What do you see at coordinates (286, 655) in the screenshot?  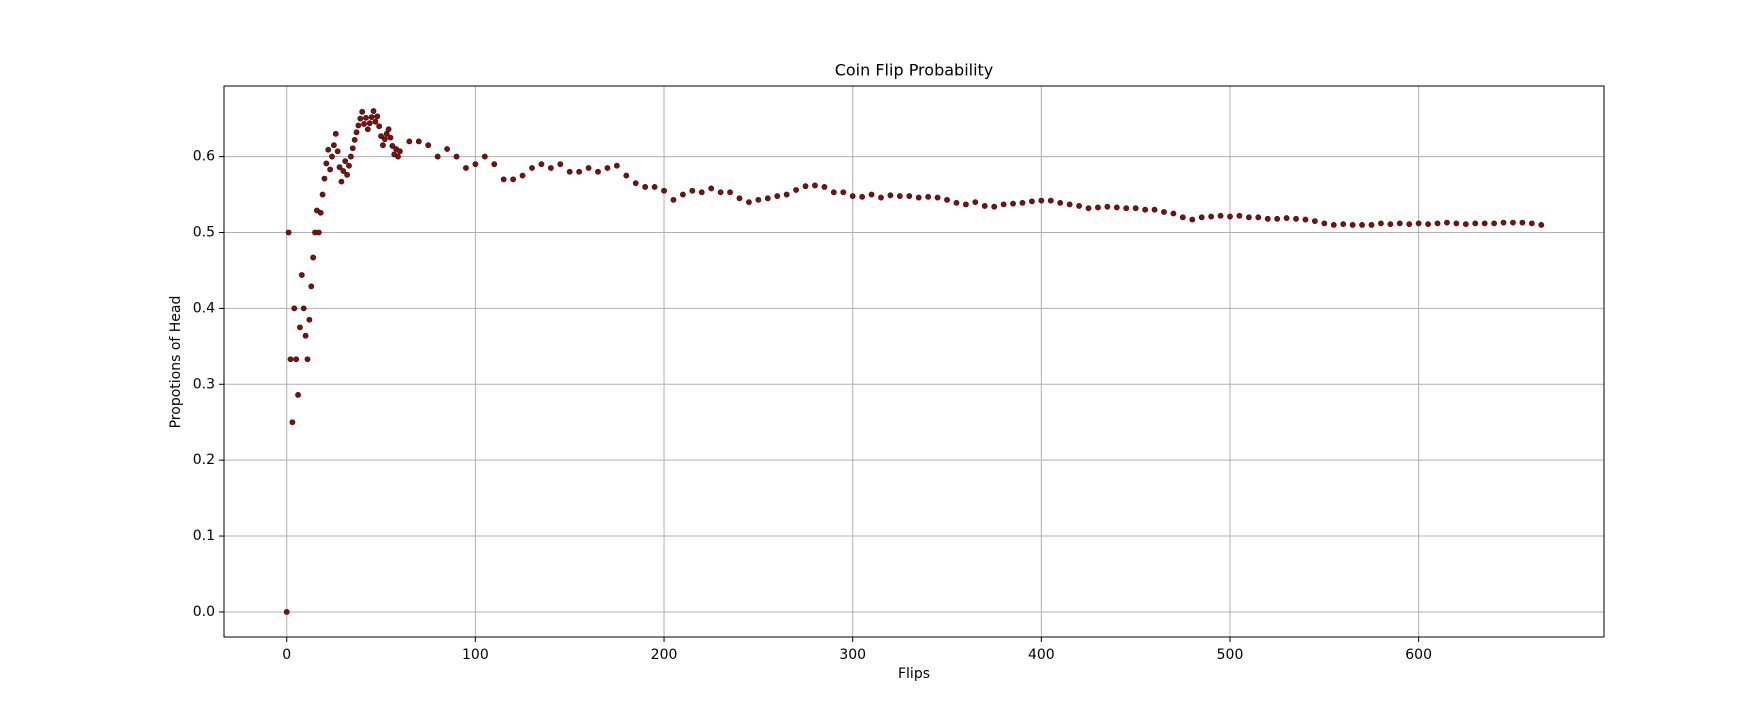 I see `x-tick-label: 0` at bounding box center [286, 655].